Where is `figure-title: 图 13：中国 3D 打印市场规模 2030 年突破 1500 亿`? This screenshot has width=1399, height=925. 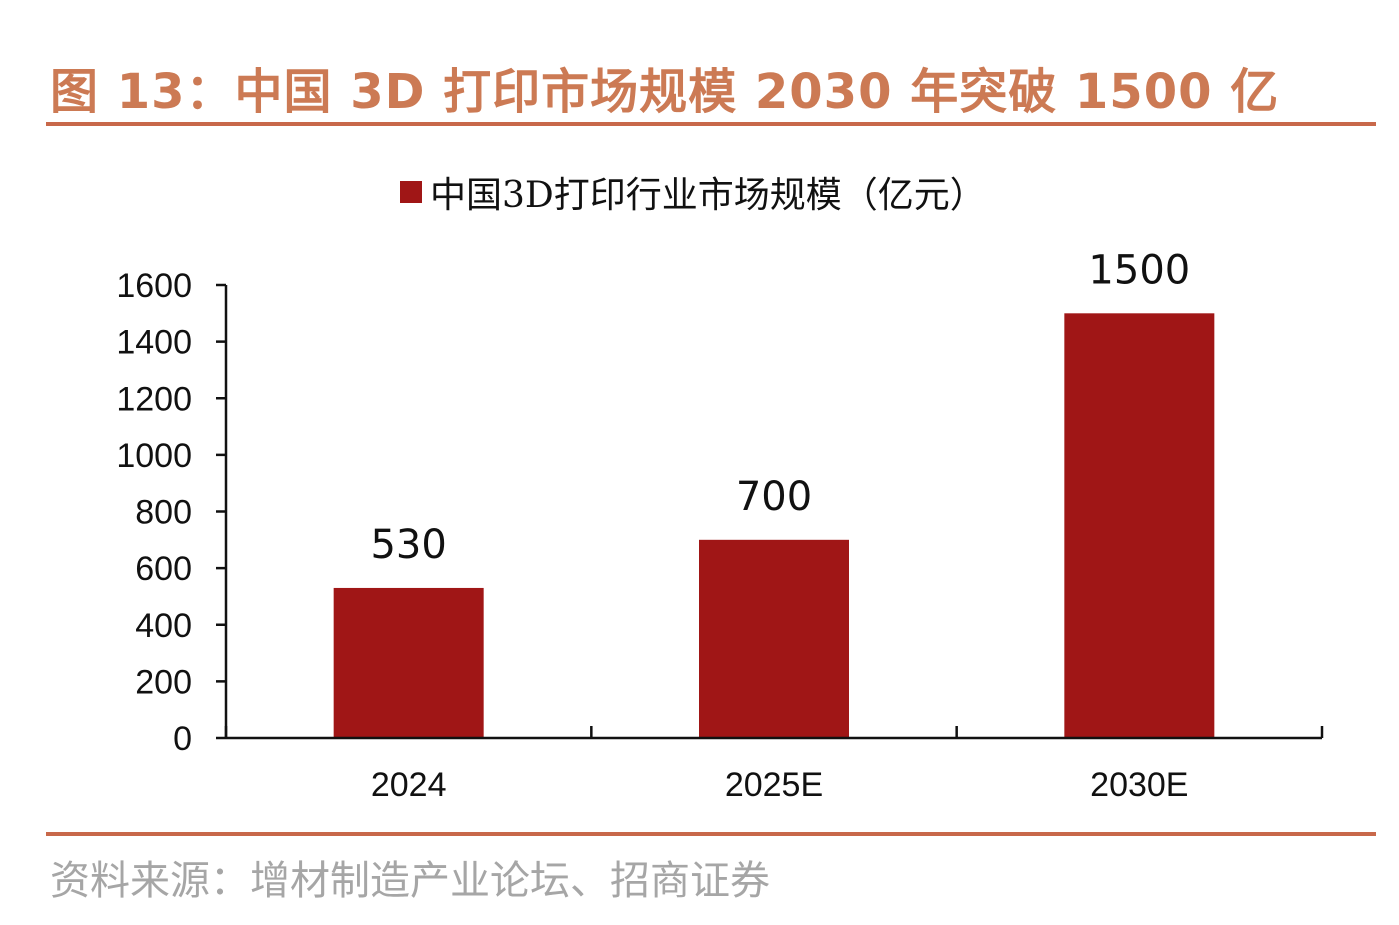 figure-title: 图 13：中国 3D 打印市场规模 2030 年突破 1500 亿 is located at coordinates (665, 92).